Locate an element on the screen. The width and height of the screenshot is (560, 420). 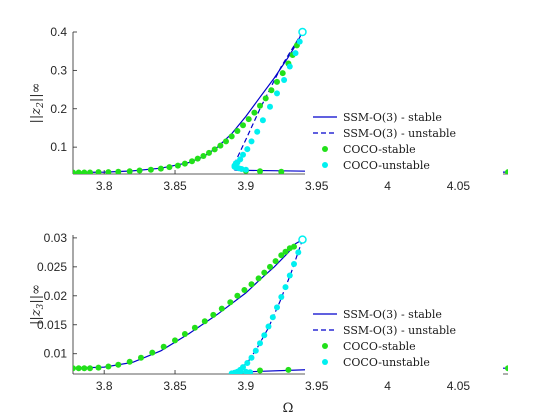
x-tick-label: 3.85 is located at coordinates (175, 386).